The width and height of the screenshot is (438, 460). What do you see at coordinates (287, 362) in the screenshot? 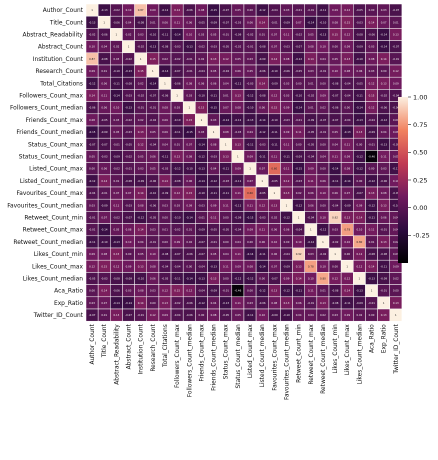
I see `column-label: Favourites_Count_median` at bounding box center [287, 362].